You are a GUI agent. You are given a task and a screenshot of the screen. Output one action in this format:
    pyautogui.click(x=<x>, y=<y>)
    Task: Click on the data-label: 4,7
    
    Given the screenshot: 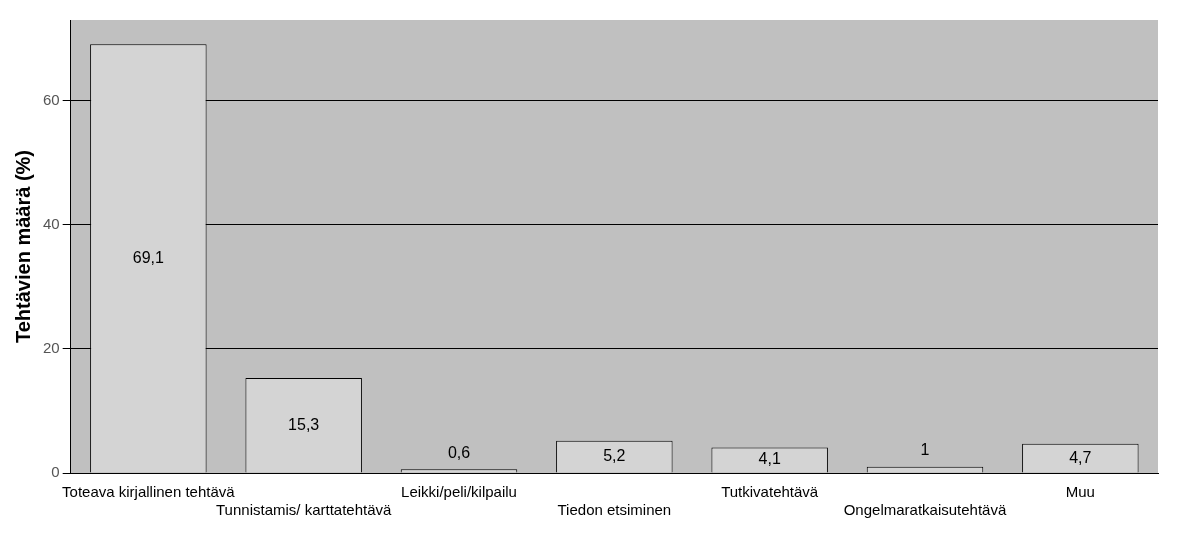 What is the action you would take?
    pyautogui.click(x=1080, y=457)
    